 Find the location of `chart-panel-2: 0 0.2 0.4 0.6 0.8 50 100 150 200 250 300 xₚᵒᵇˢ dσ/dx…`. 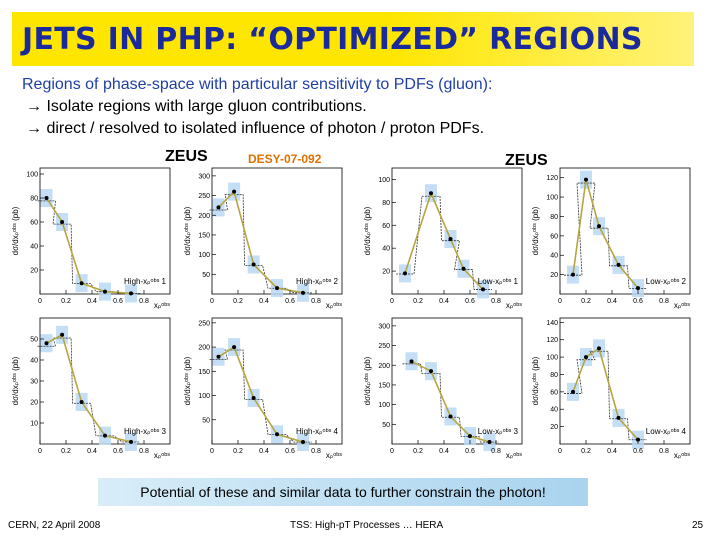

chart-panel-2: 0 0.2 0.4 0.6 0.8 50 100 150 200 250 300 xₚᵒᵇˢ dσ/dx… is located at coordinates (266, 237).